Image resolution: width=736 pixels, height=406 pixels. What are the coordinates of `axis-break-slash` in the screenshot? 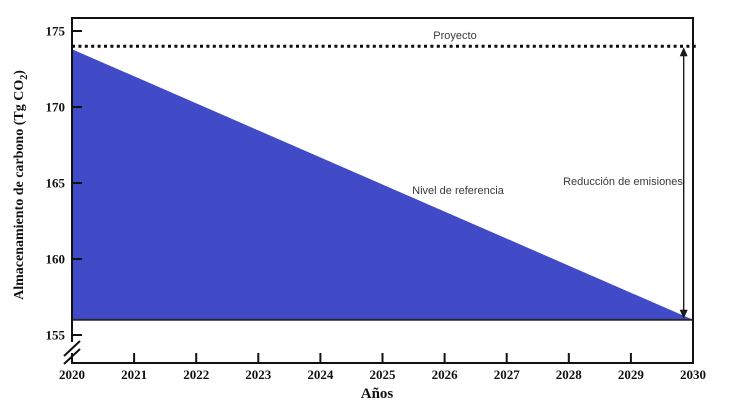 It's located at (72, 348).